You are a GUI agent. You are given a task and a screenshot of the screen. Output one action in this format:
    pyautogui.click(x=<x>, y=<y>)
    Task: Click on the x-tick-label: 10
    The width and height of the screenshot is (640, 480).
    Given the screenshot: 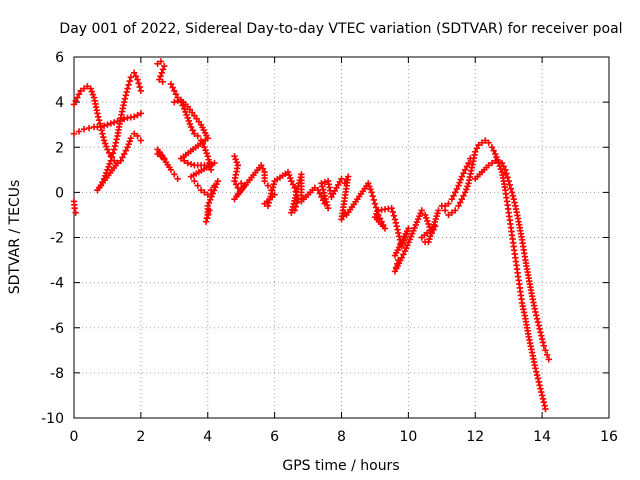 What is the action you would take?
    pyautogui.click(x=408, y=437)
    